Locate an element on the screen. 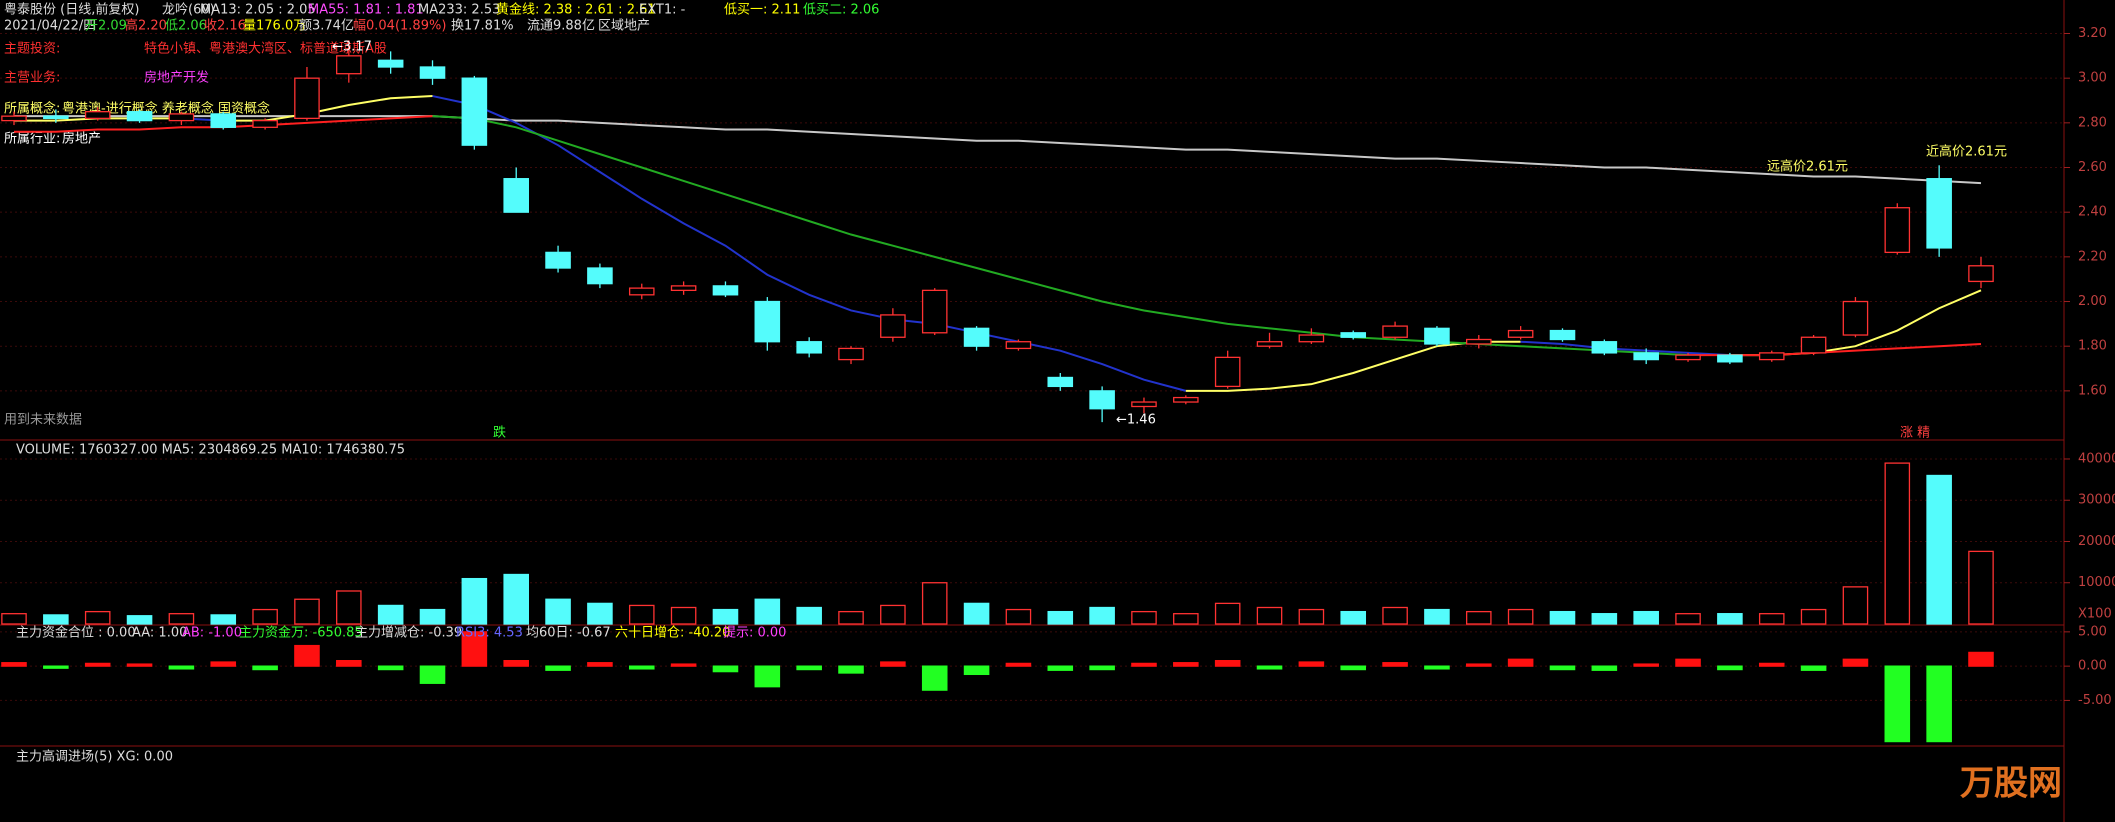 The height and width of the screenshot is (822, 2115). info-text: 主题投资: is located at coordinates (32, 49).